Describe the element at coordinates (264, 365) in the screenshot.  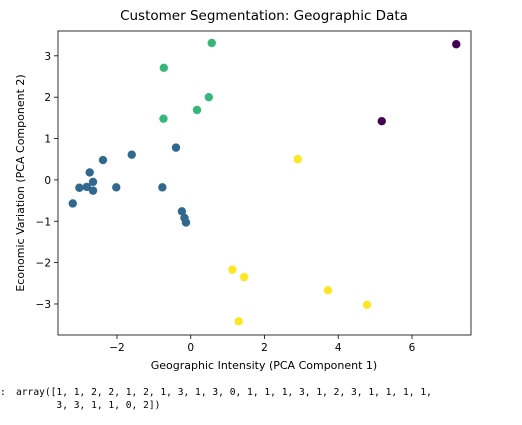
I see `x-axis-label: Geographic Intensity (PCA Component 1)` at that location.